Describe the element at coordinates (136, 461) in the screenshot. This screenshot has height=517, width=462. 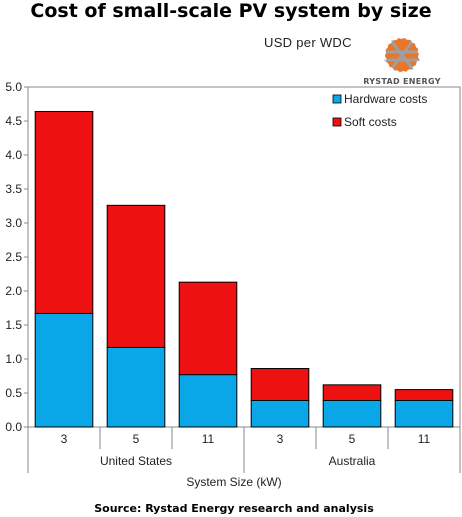
I see `x-group-label: United States` at that location.